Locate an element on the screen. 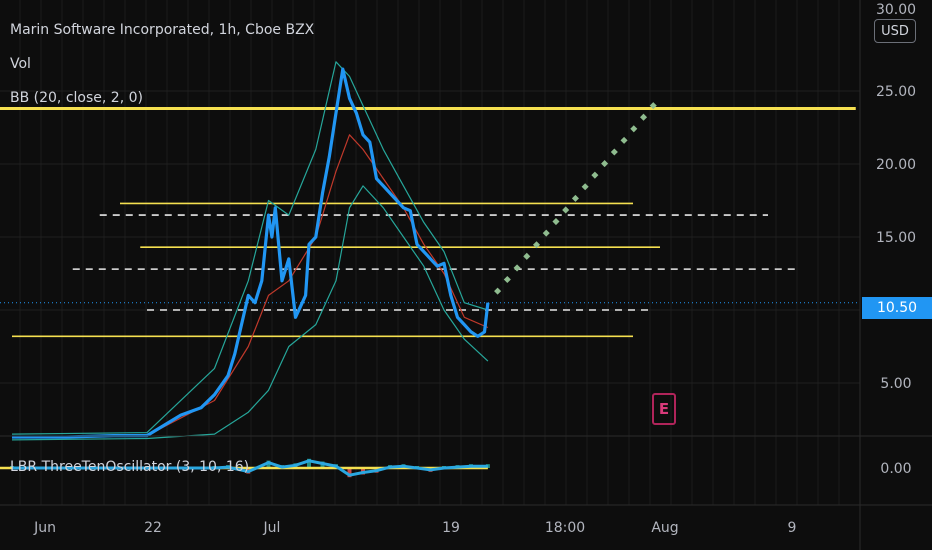 The width and height of the screenshot is (932, 550). x-tick-label: Jun is located at coordinates (44, 528).